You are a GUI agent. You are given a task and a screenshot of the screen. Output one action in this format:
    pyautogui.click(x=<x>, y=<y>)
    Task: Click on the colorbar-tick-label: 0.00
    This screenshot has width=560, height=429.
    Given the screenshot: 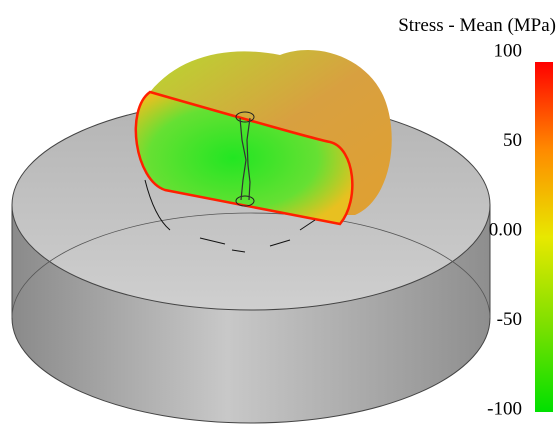 What is the action you would take?
    pyautogui.click(x=505, y=229)
    